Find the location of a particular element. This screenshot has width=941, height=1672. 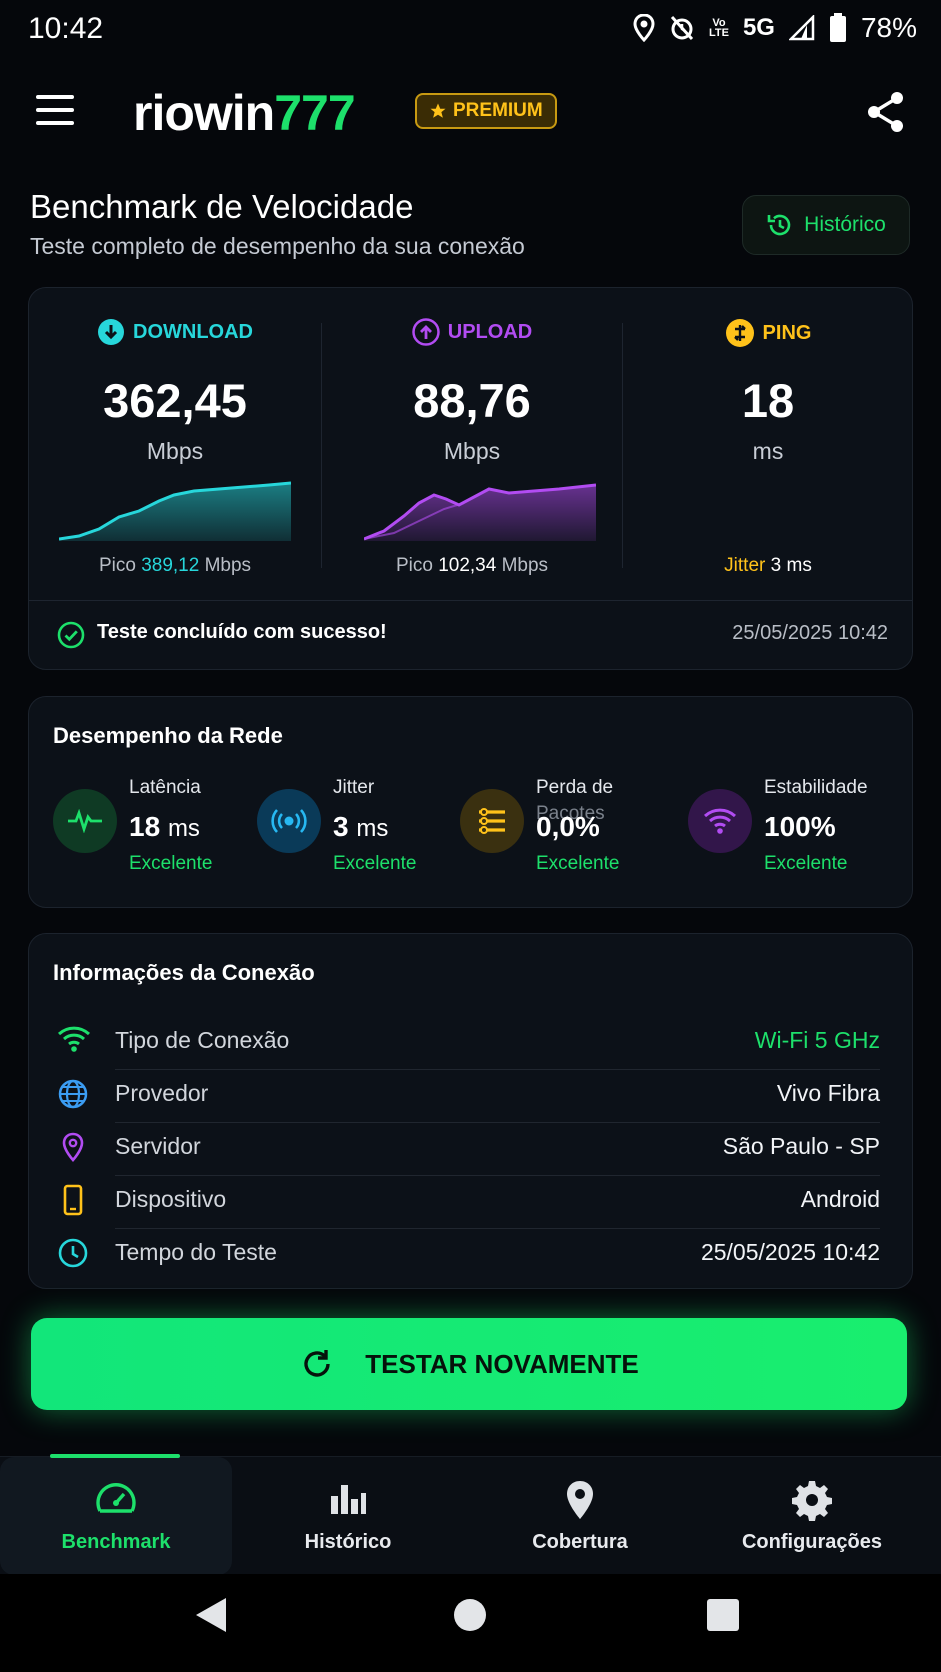

jitter-number: 3 is located at coordinates (341, 826).